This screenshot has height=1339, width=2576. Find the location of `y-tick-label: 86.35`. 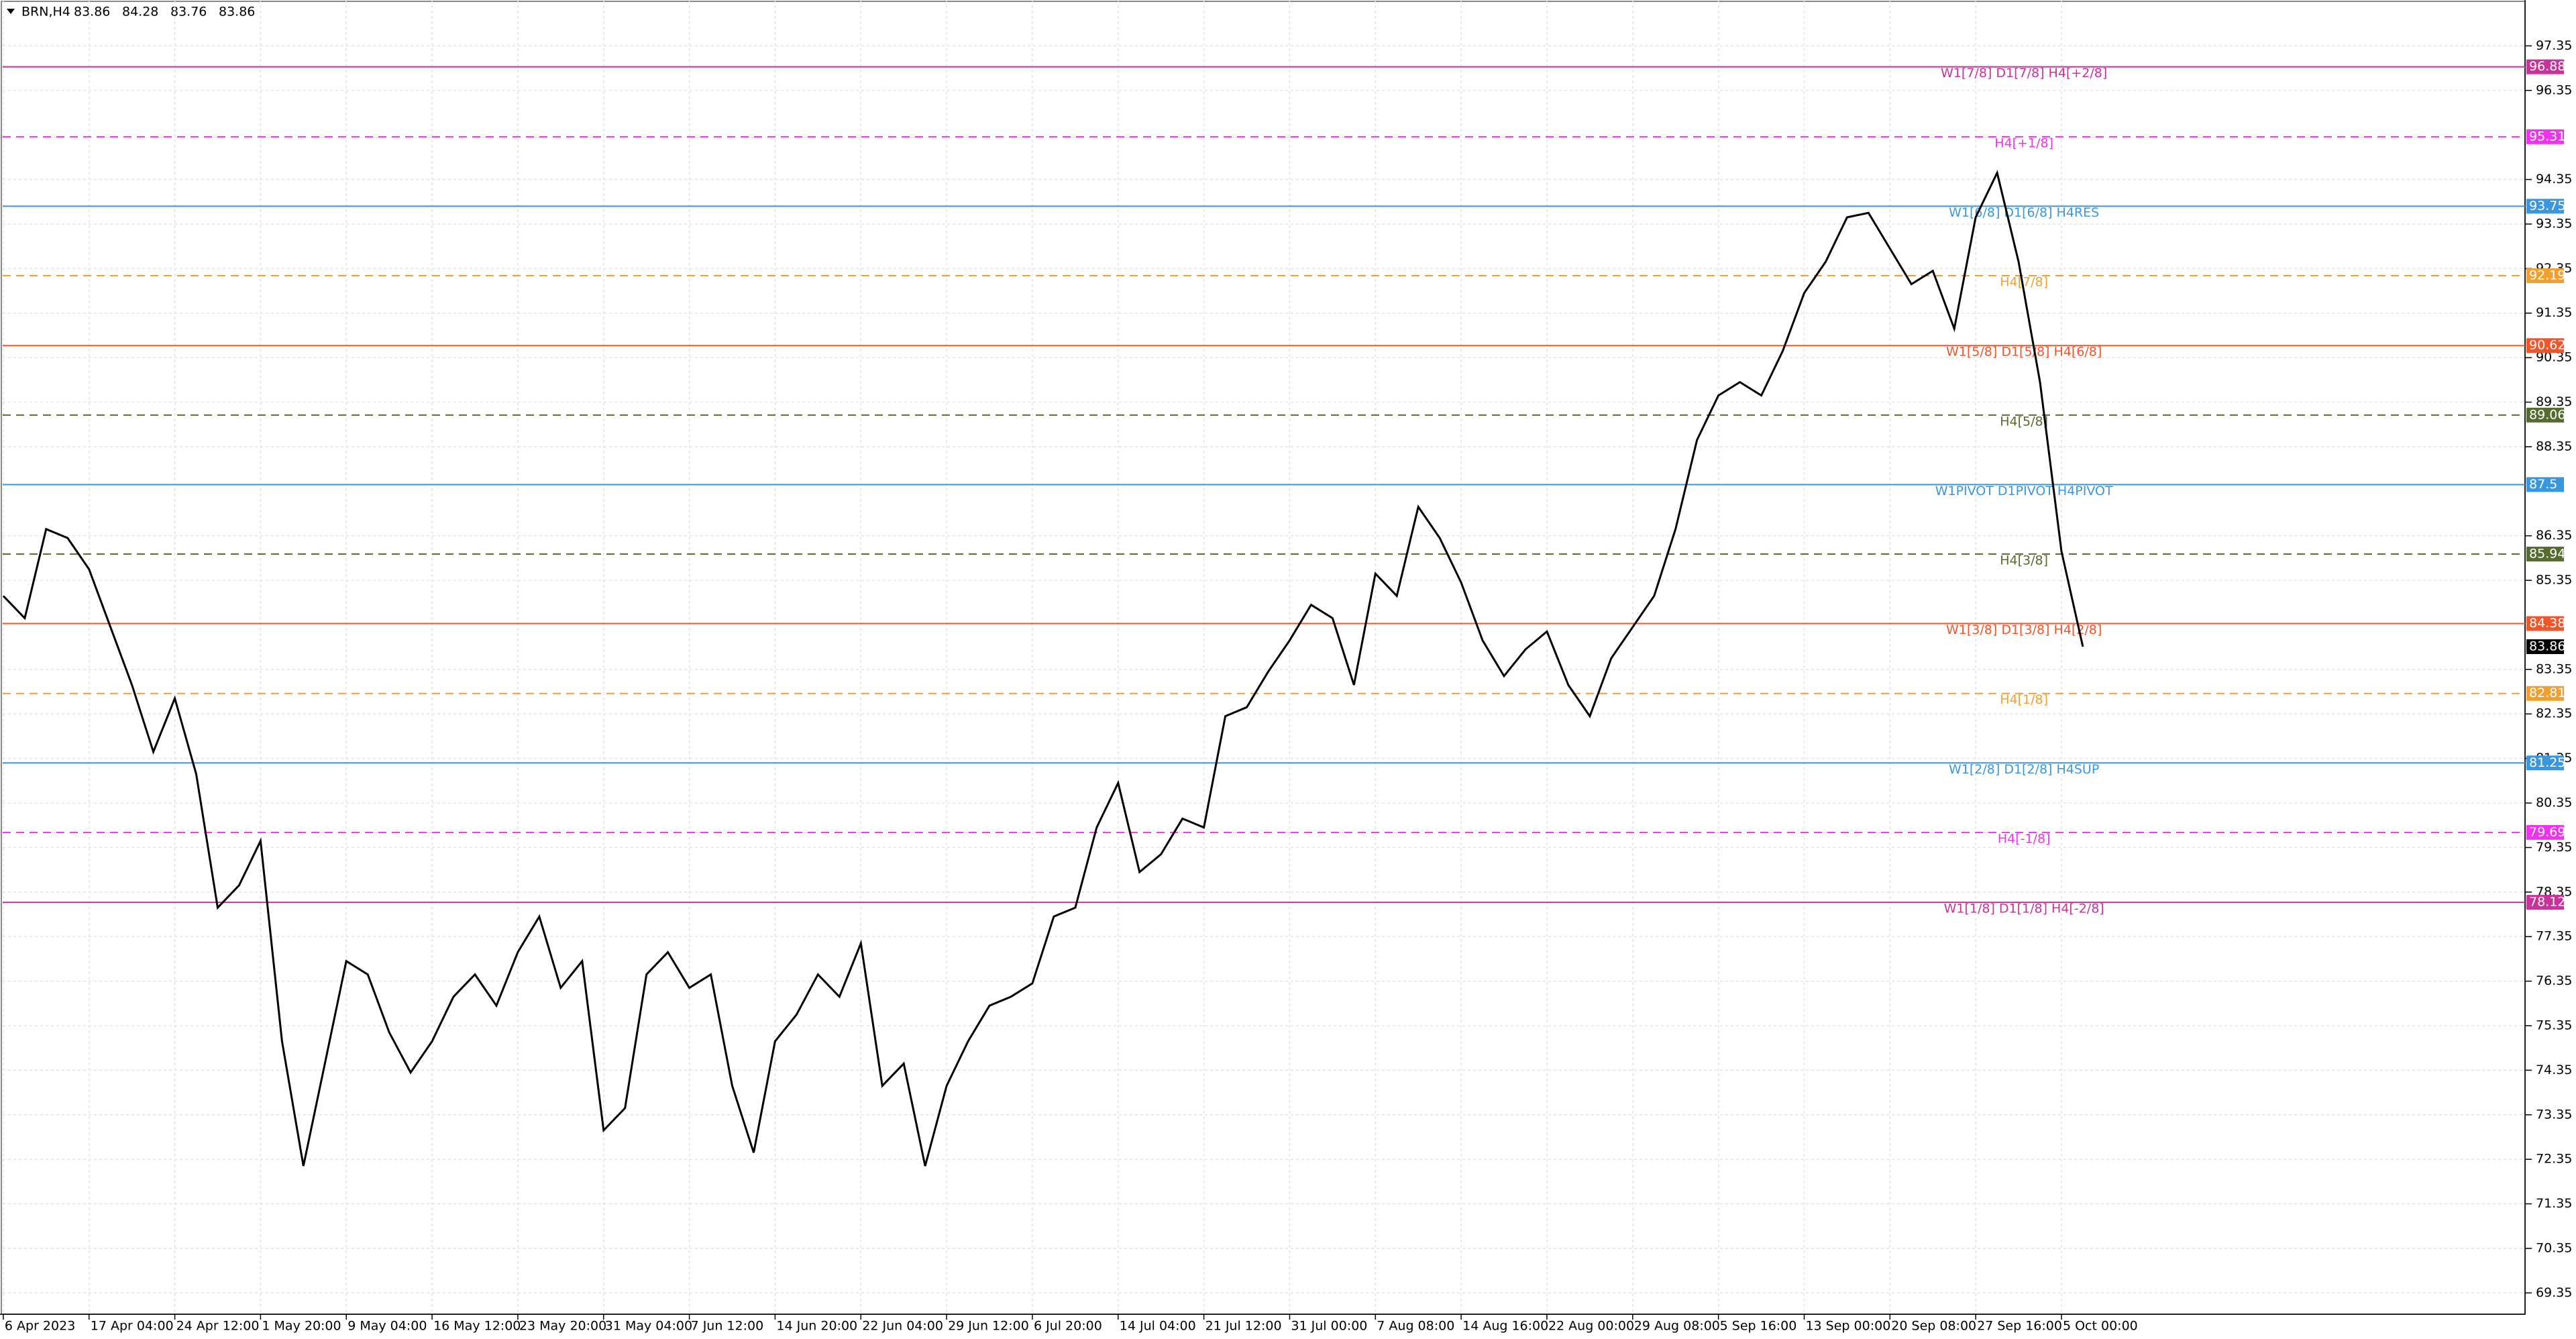

y-tick-label: 86.35 is located at coordinates (2554, 535).